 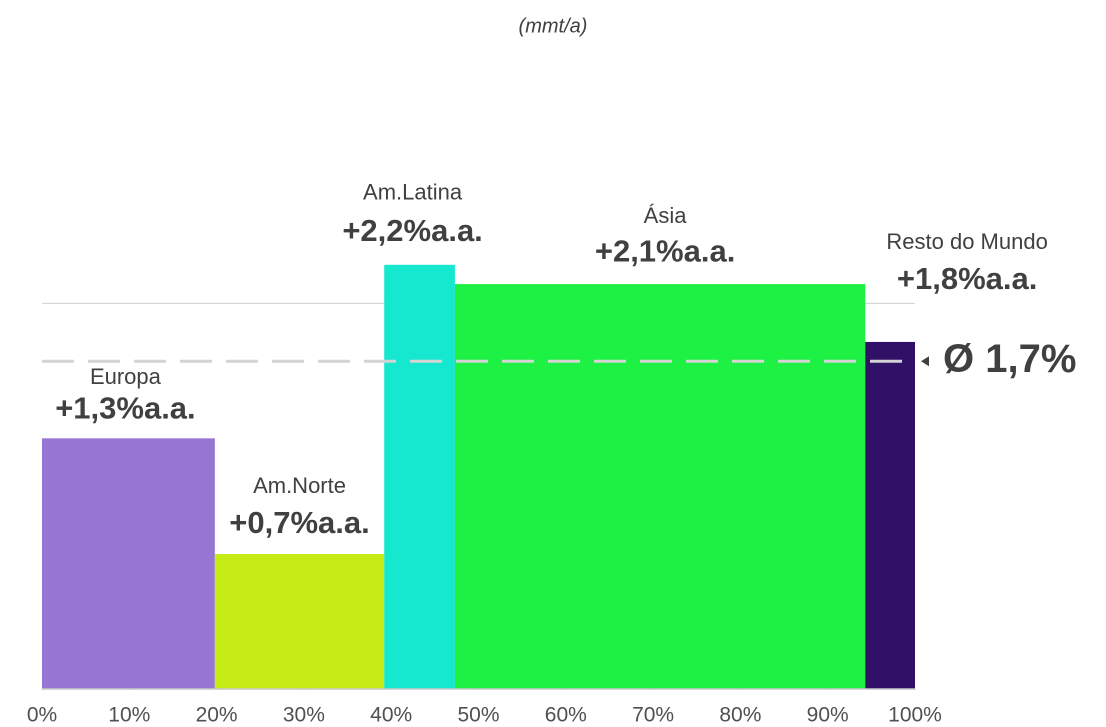 What do you see at coordinates (42, 715) in the screenshot?
I see `x-tick-label: 0%` at bounding box center [42, 715].